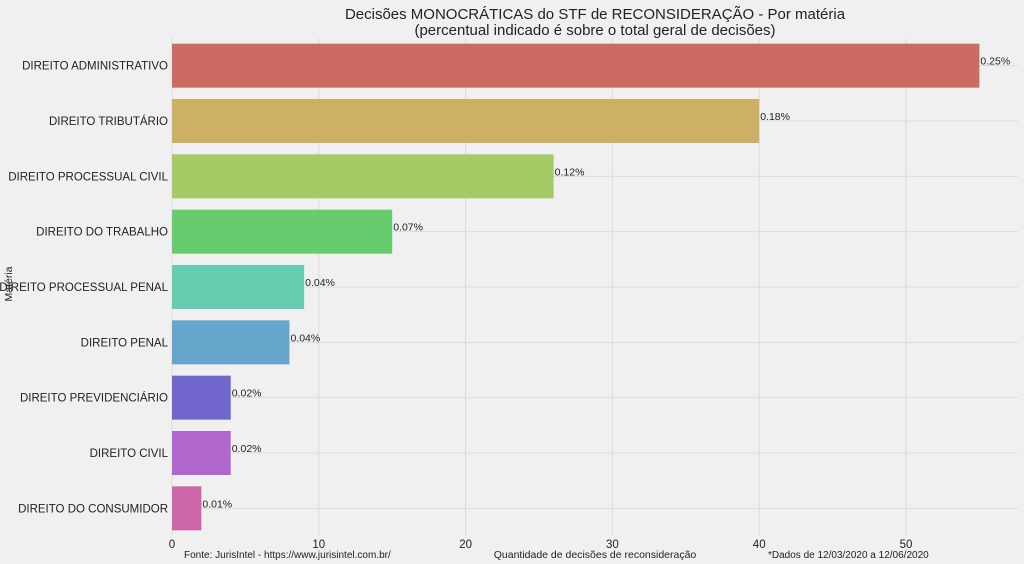 Image resolution: width=1024 pixels, height=564 pixels. Describe the element at coordinates (995, 62) in the screenshot. I see `data-label: 0.25%` at that location.